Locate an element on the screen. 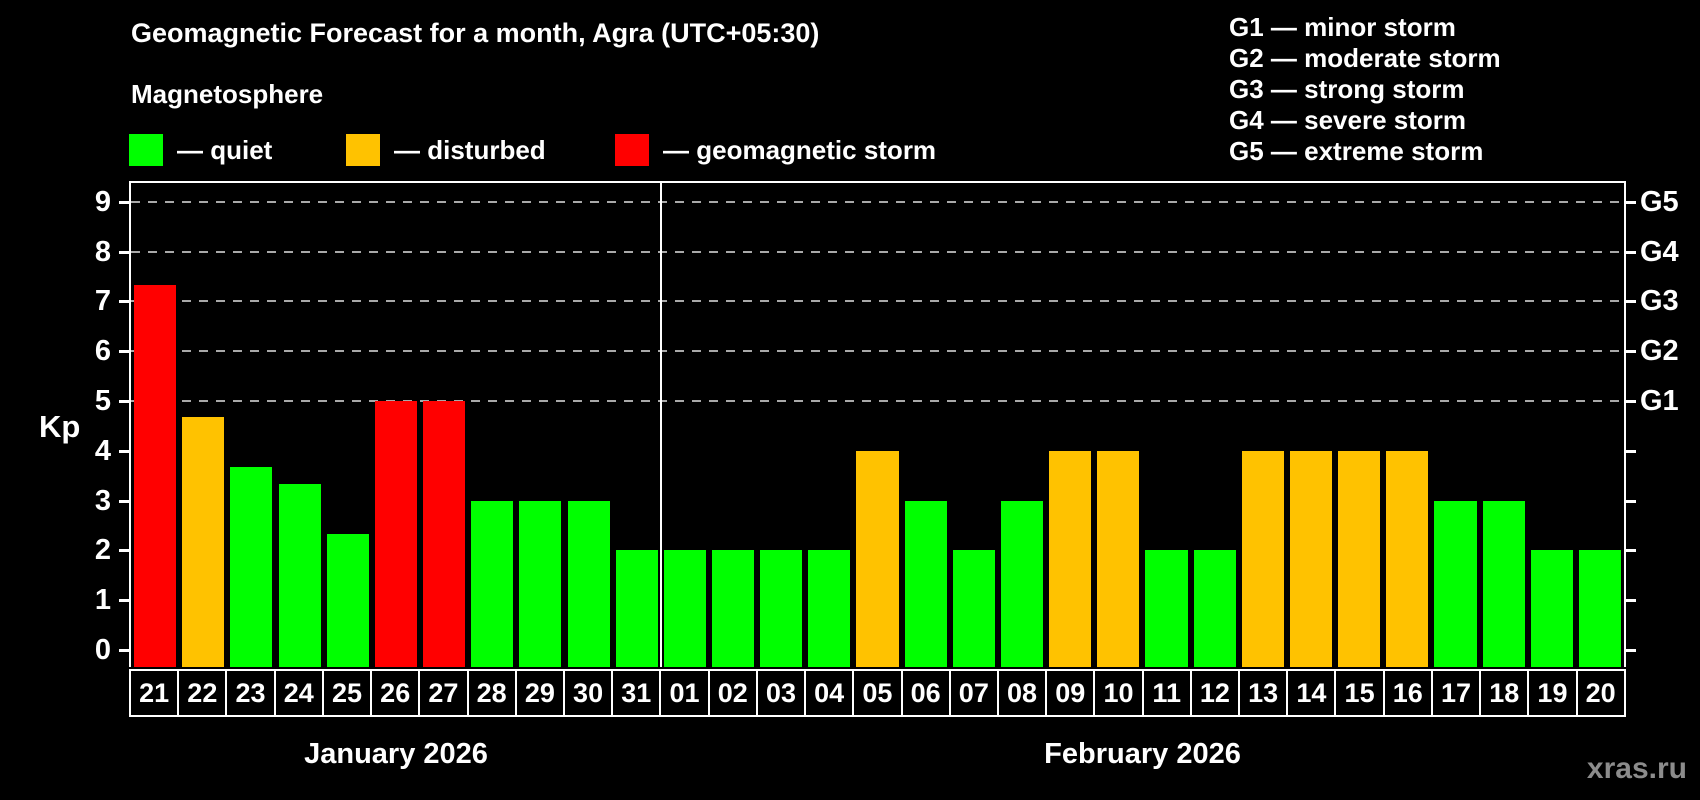 Image resolution: width=1700 pixels, height=800 pixels. day-cell: 05 is located at coordinates (876, 693).